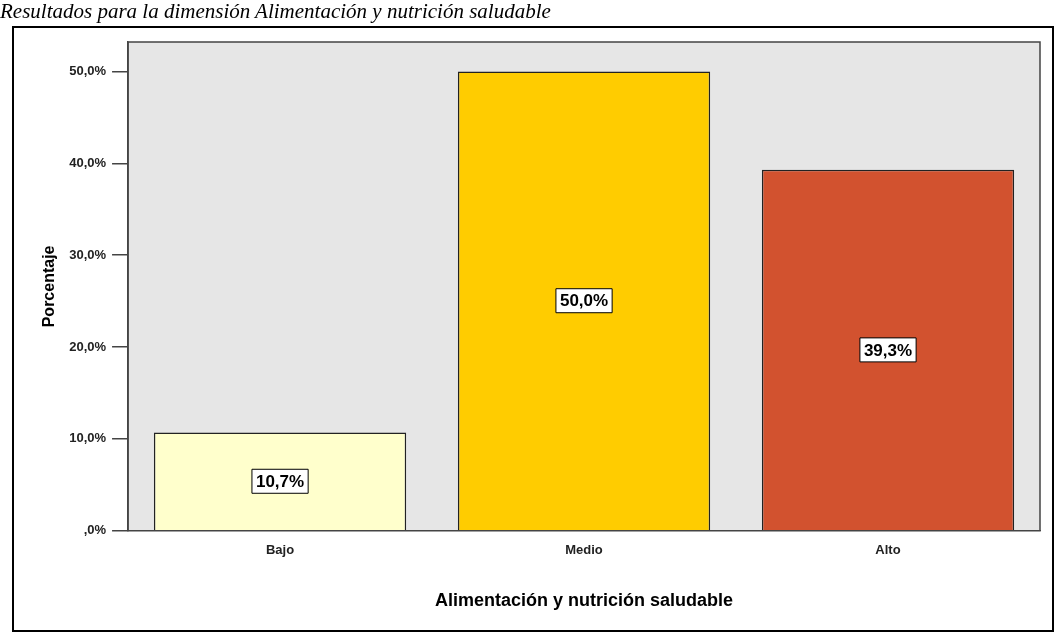 This screenshot has width=1054, height=632. Describe the element at coordinates (888, 550) in the screenshot. I see `x-tick-label: Alto` at that location.